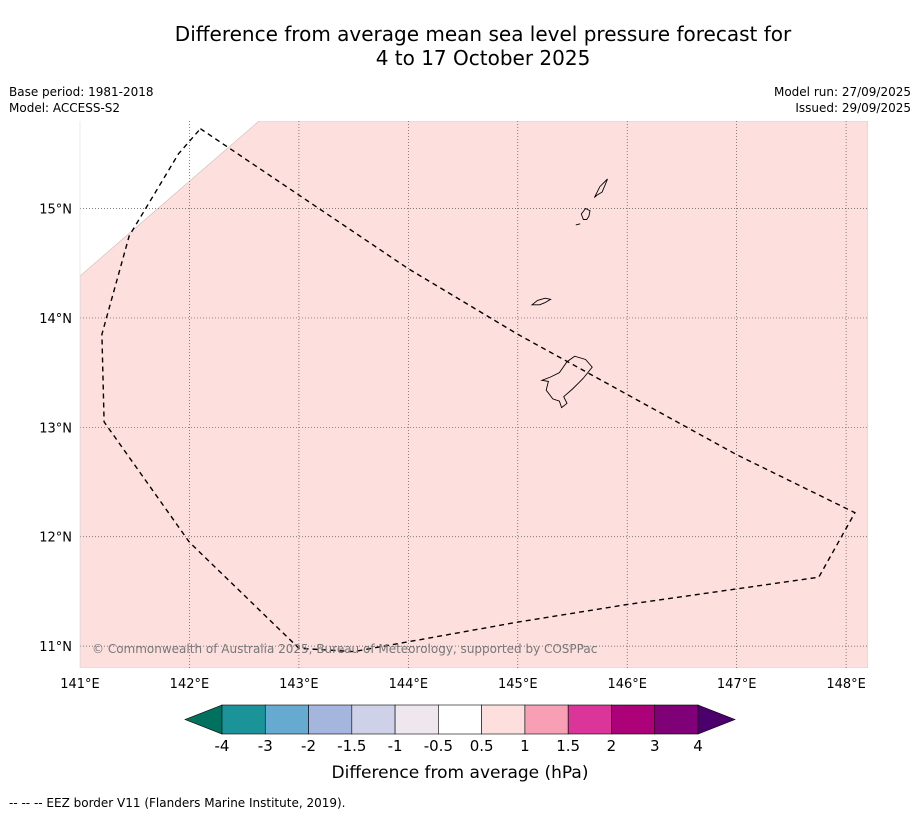  What do you see at coordinates (463, 684) in the screenshot?
I see `longitude-labels: 141°E 142°E 143°E 144°E 145°E 146°E 147°E 148°E` at bounding box center [463, 684].